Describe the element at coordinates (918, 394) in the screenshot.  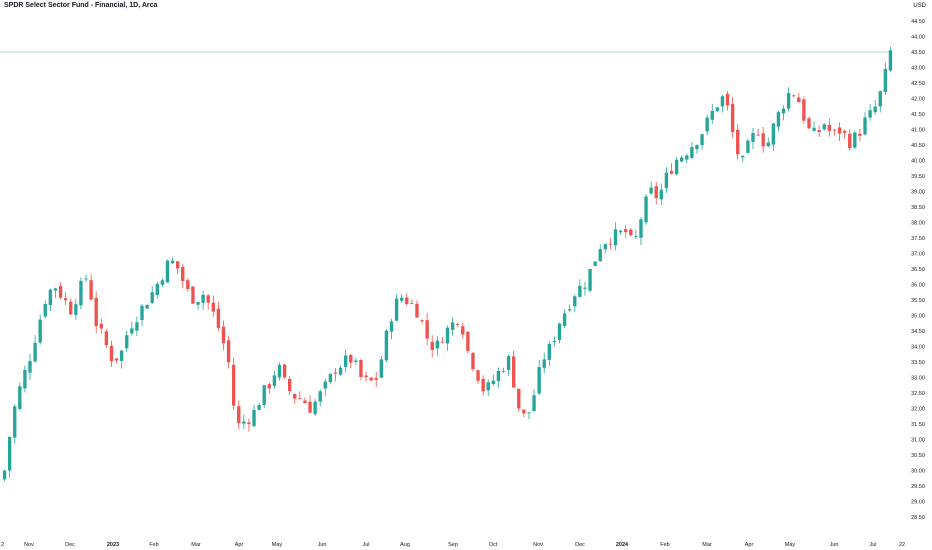
I see `y-tick-label: 32.50` at that location.